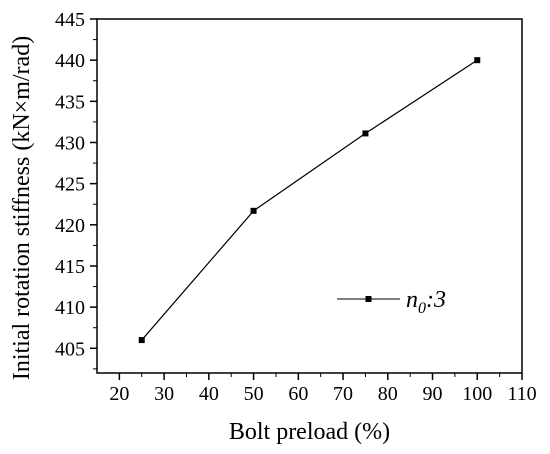 This screenshot has width=550, height=454. Describe the element at coordinates (22, 208) in the screenshot. I see `y-axis-label: Initial rotation stiffness (kN×m/rad)` at that location.